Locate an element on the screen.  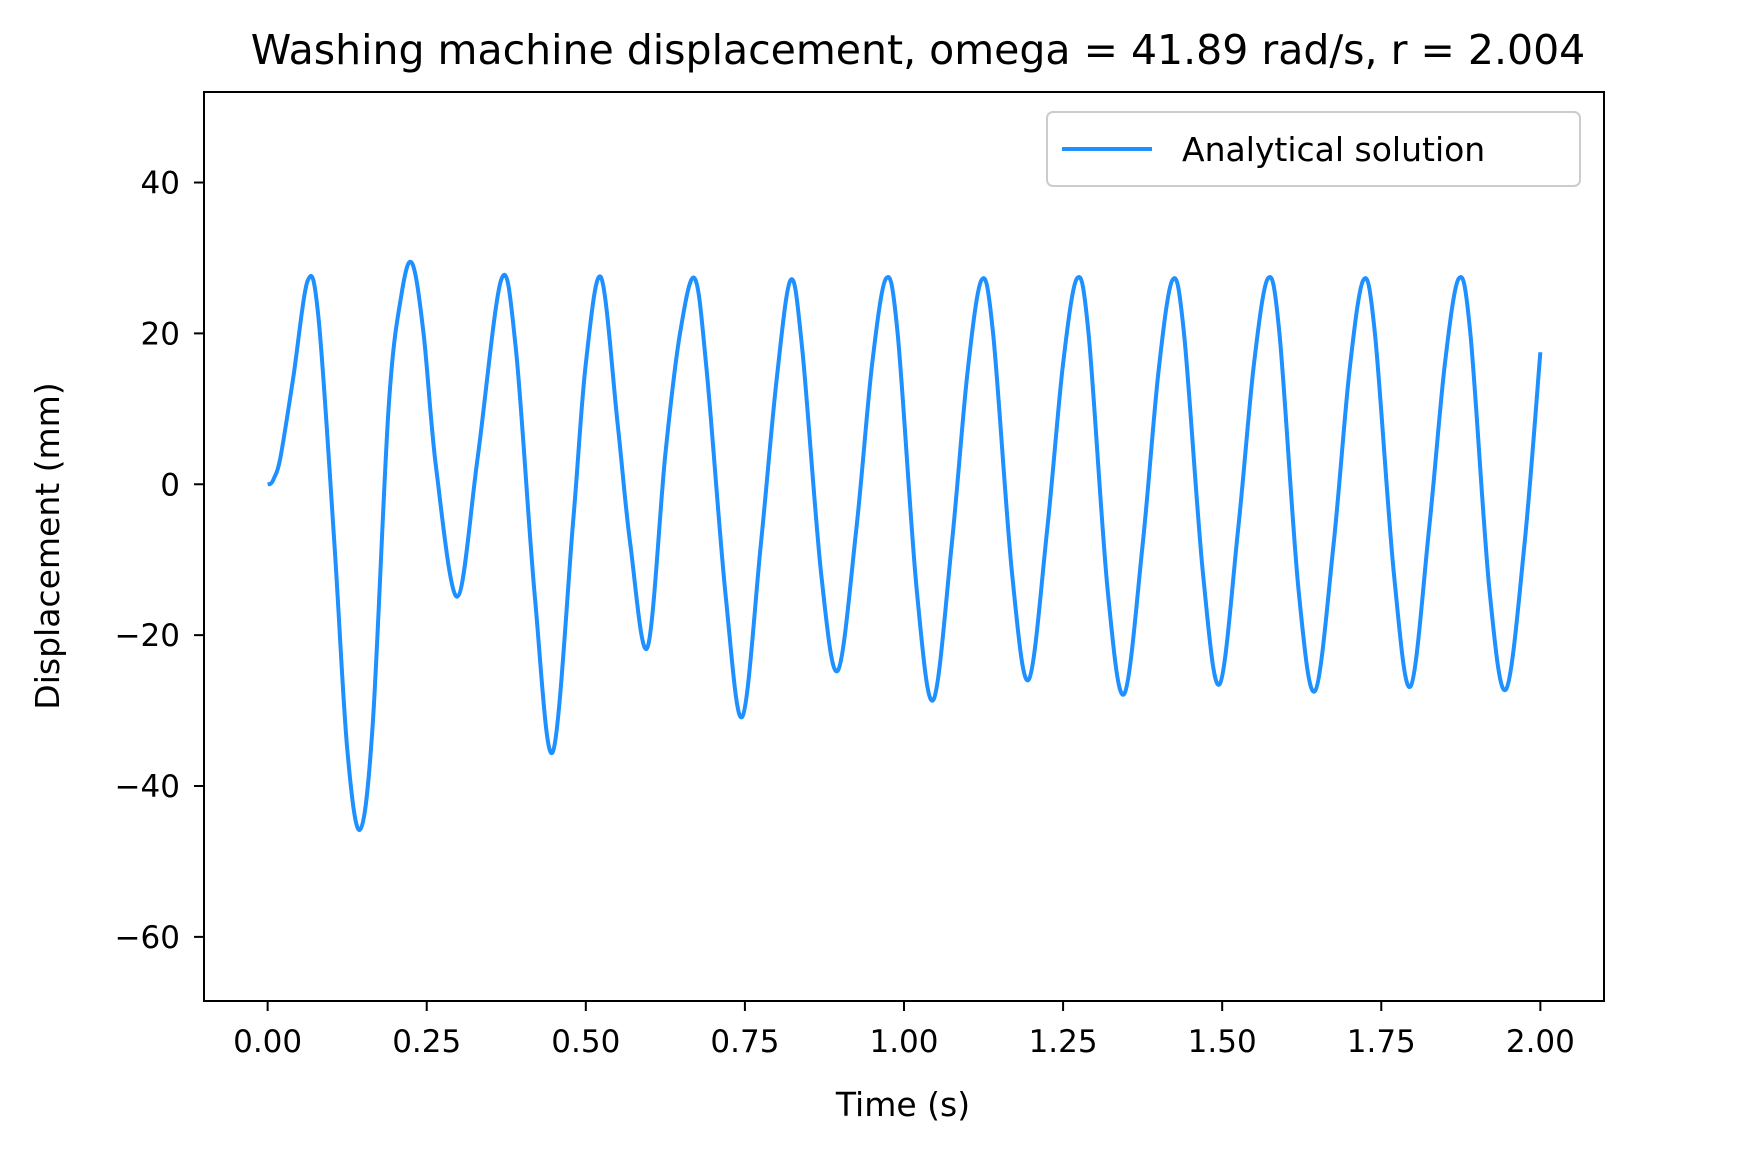
x-tick-label: 1.00 is located at coordinates (903, 1042).